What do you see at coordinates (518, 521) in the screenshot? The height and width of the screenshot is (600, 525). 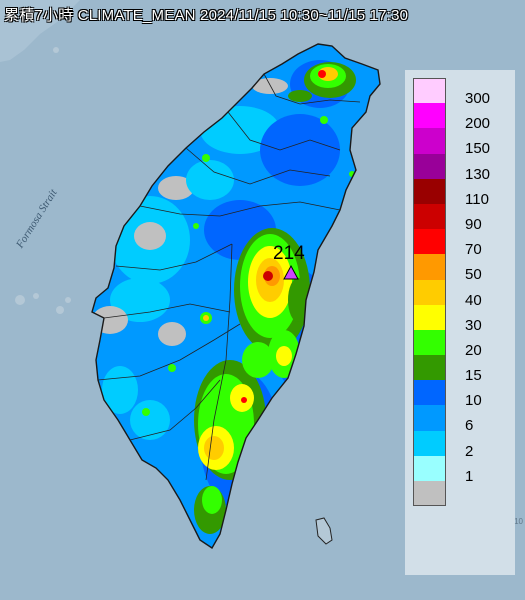 I see `corner-note: 10` at bounding box center [518, 521].